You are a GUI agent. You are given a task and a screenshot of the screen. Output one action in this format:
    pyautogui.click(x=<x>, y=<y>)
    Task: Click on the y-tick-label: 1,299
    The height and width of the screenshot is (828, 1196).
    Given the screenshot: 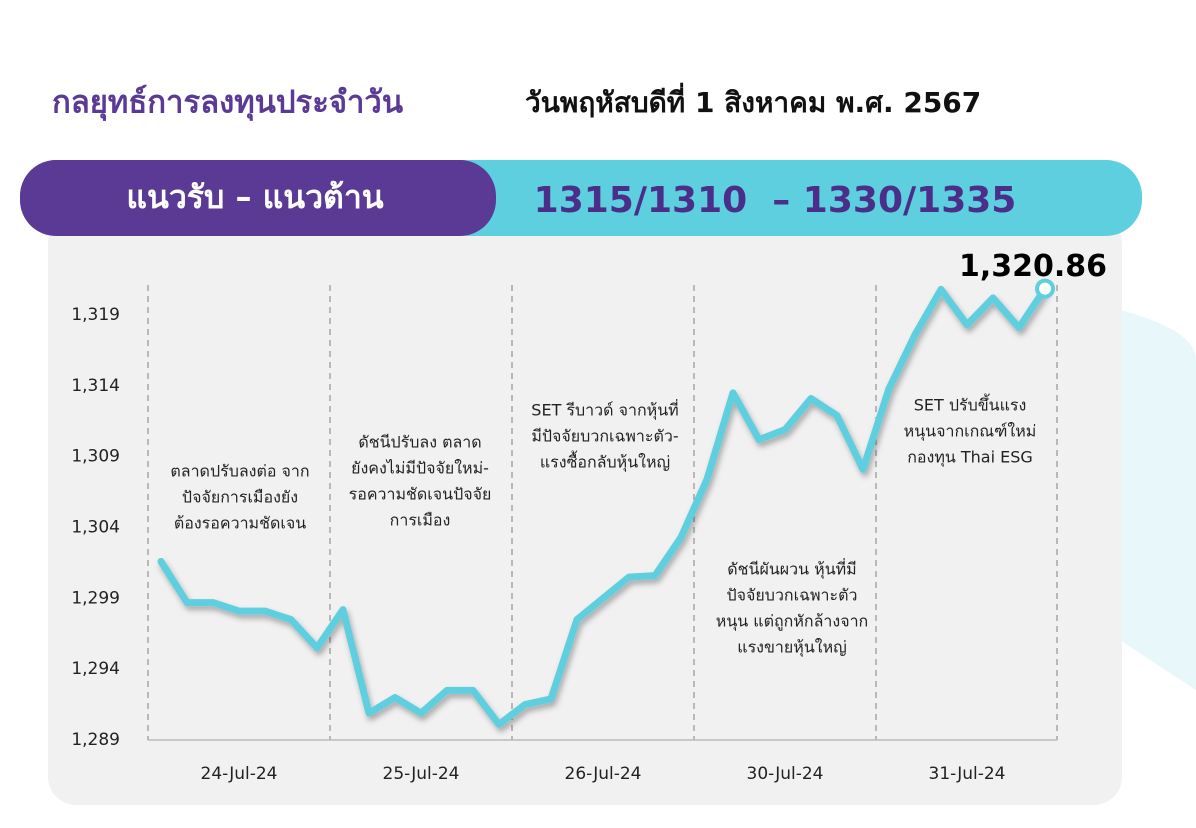 What is the action you would take?
    pyautogui.click(x=95, y=598)
    